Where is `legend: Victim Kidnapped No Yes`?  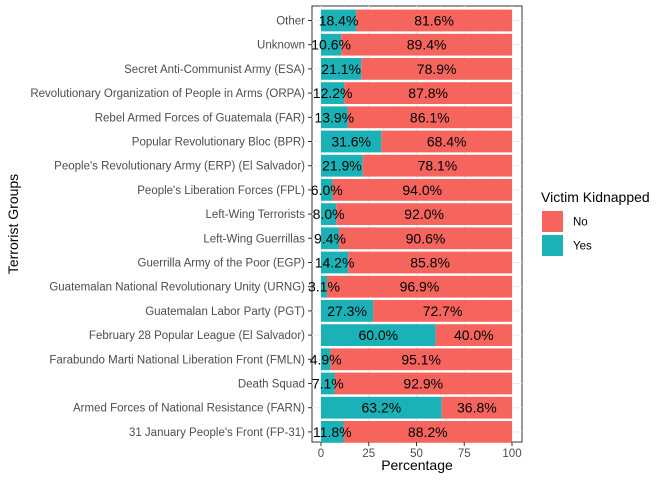
legend: Victim Kidnapped No Yes is located at coordinates (595, 222).